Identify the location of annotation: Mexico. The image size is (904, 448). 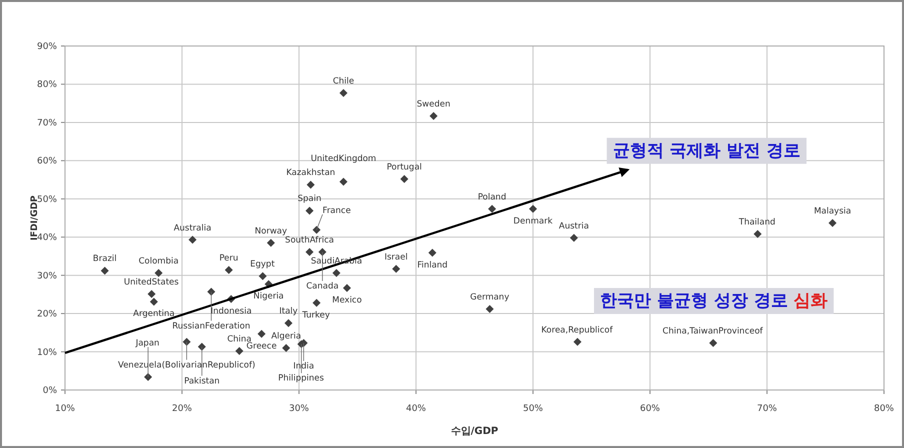
(347, 300).